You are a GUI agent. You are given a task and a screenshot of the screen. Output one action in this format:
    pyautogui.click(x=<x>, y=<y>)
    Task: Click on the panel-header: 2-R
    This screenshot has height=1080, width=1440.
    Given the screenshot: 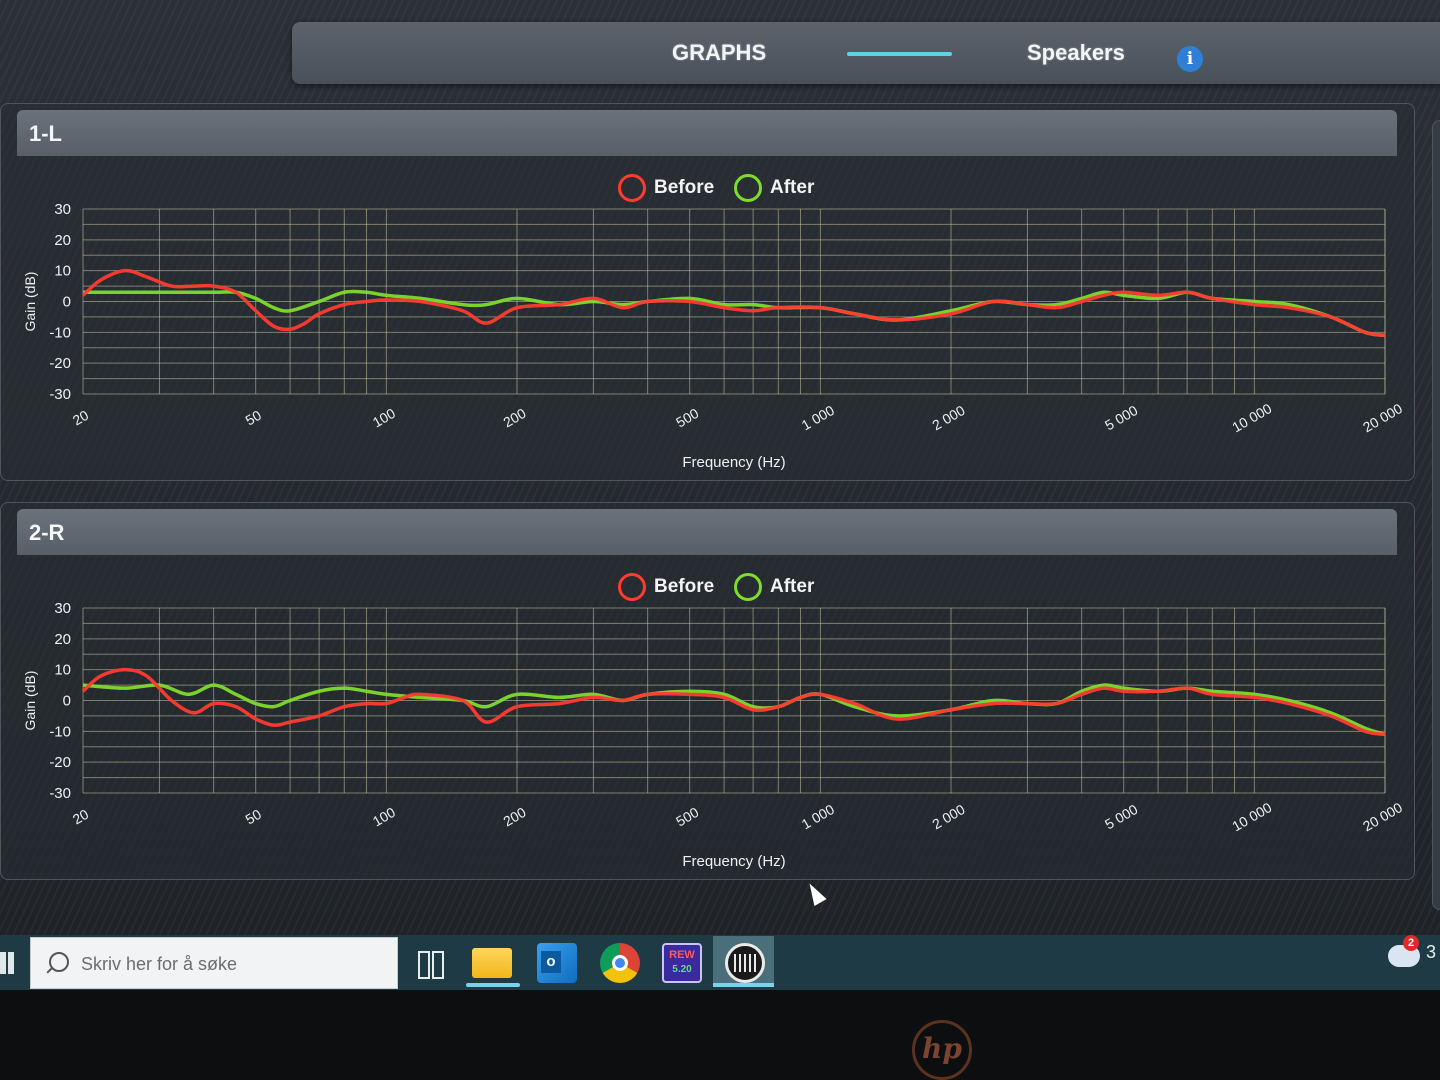 What is the action you would take?
    pyautogui.click(x=707, y=532)
    